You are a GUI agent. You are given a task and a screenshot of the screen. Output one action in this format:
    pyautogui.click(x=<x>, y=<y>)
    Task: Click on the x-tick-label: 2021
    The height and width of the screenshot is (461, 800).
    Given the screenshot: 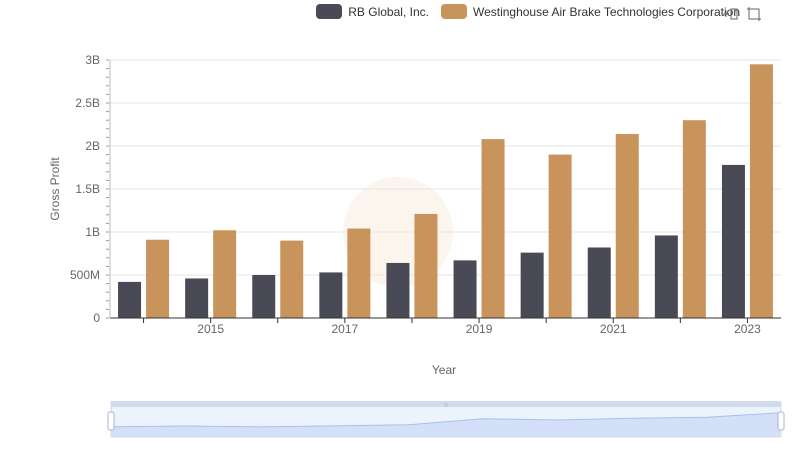 What is the action you would take?
    pyautogui.click(x=613, y=329)
    